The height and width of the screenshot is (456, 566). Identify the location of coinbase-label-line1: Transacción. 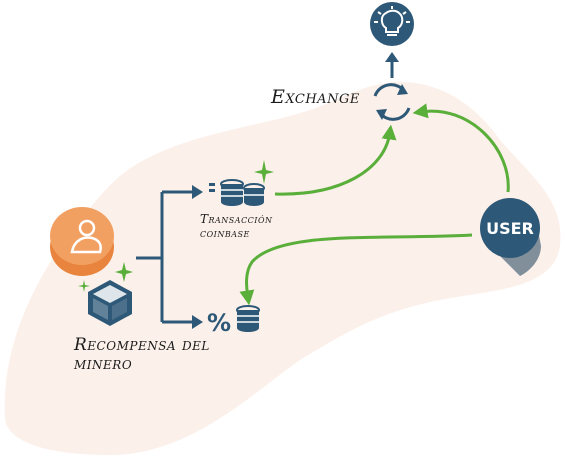
(236, 219).